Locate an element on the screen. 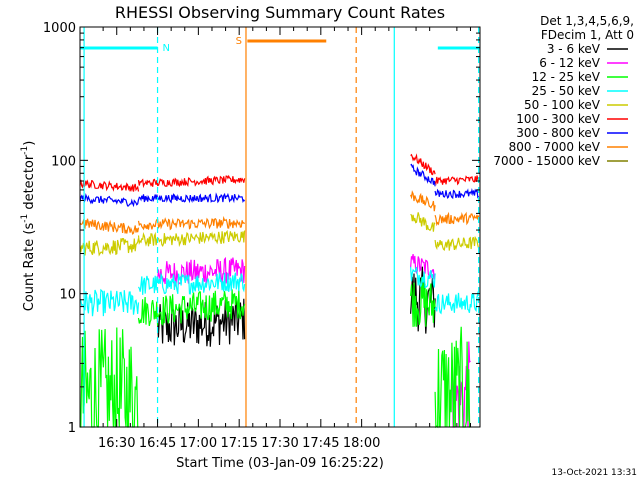 The height and width of the screenshot is (480, 640). legend-header-0: Det 1,3,4,5,6,9, is located at coordinates (587, 21).